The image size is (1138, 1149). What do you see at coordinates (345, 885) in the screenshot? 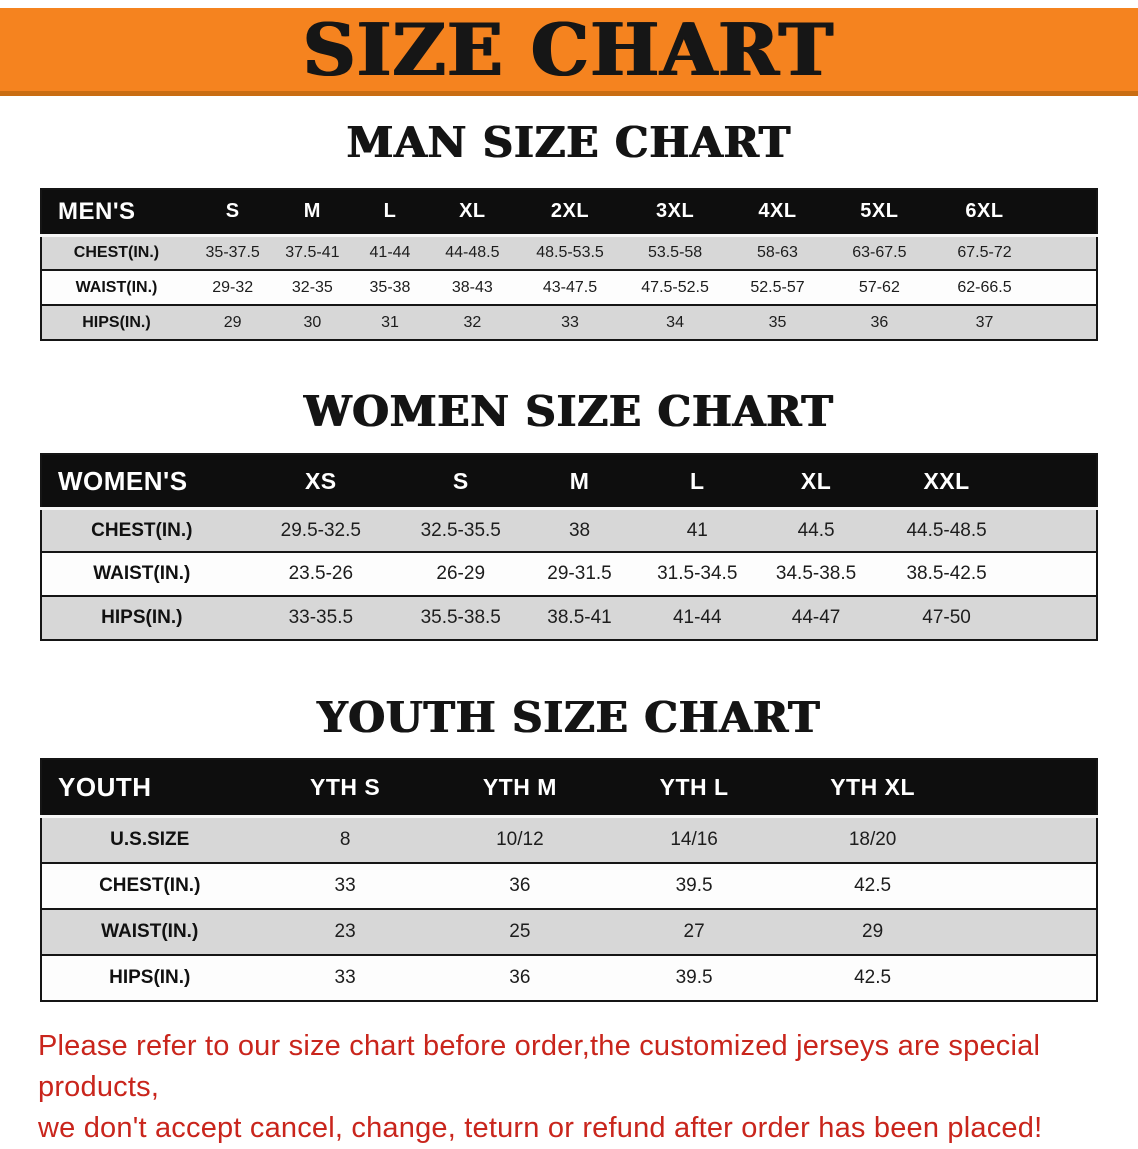
I see `size-value-cell: 33` at bounding box center [345, 885].